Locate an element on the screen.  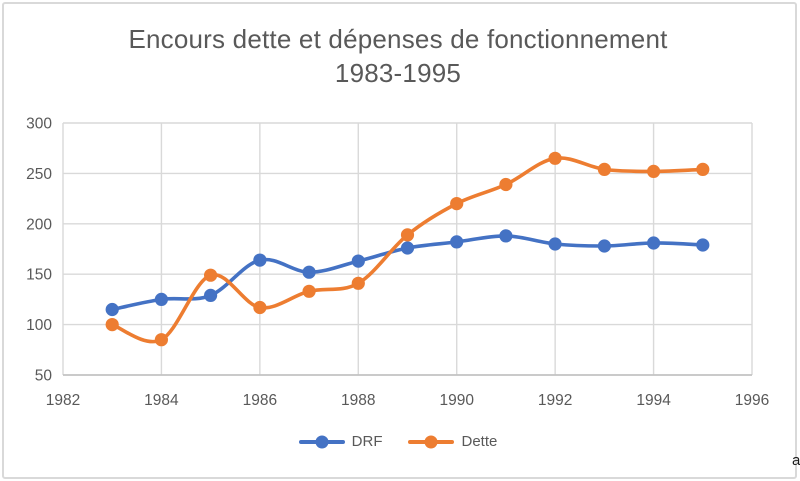
data-point-drf-1990 is located at coordinates (457, 242).